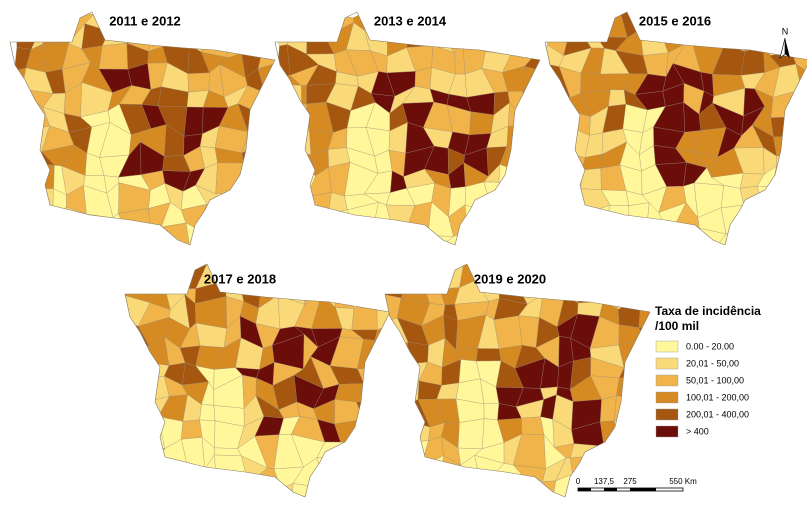 Image resolution: width=807 pixels, height=510 pixels. What do you see at coordinates (410, 20) in the screenshot?
I see `panel-title: 2013 e 2014` at bounding box center [410, 20].